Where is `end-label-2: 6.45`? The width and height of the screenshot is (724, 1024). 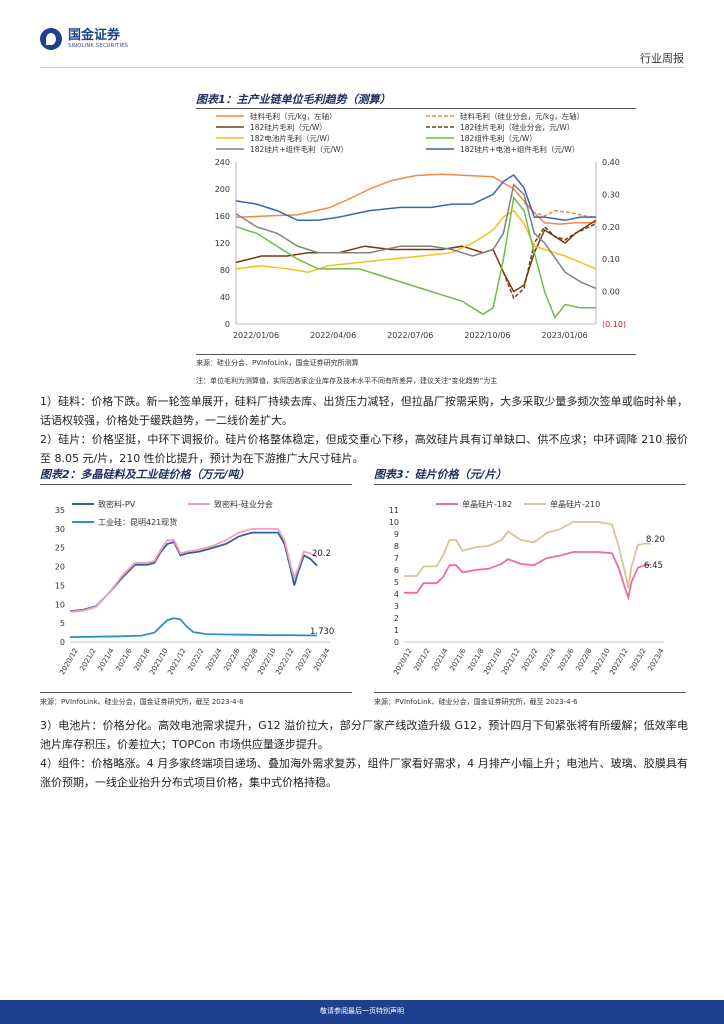
end-label-2: 6.45 is located at coordinates (653, 566).